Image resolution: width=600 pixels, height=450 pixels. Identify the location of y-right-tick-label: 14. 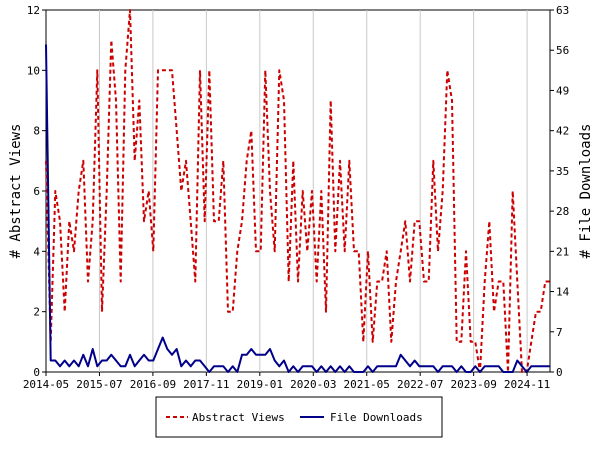
(563, 292).